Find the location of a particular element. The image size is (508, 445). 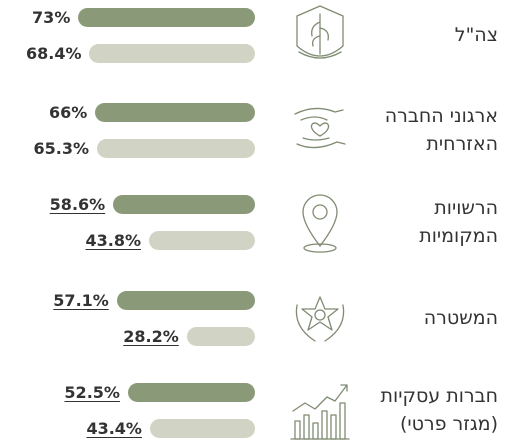

hands-heart-icon is located at coordinates (320, 128).